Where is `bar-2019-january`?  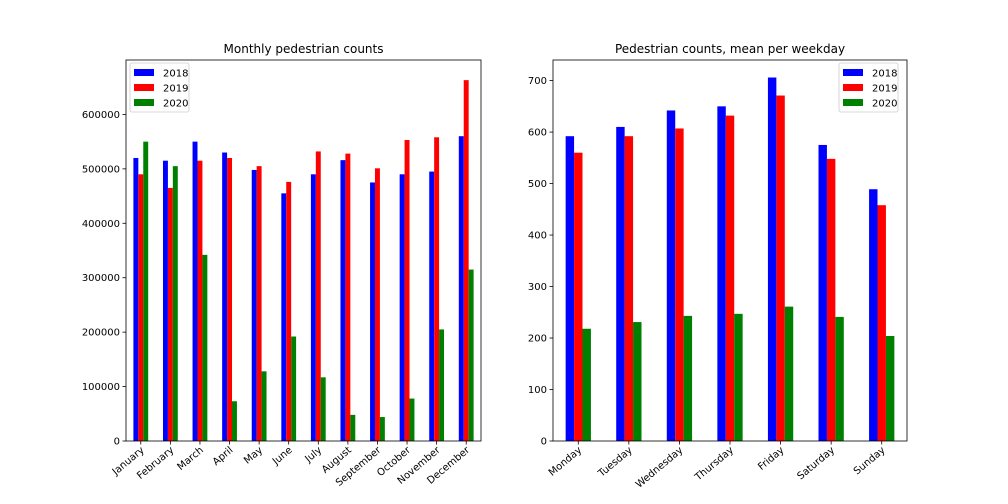 bar-2019-january is located at coordinates (141, 308).